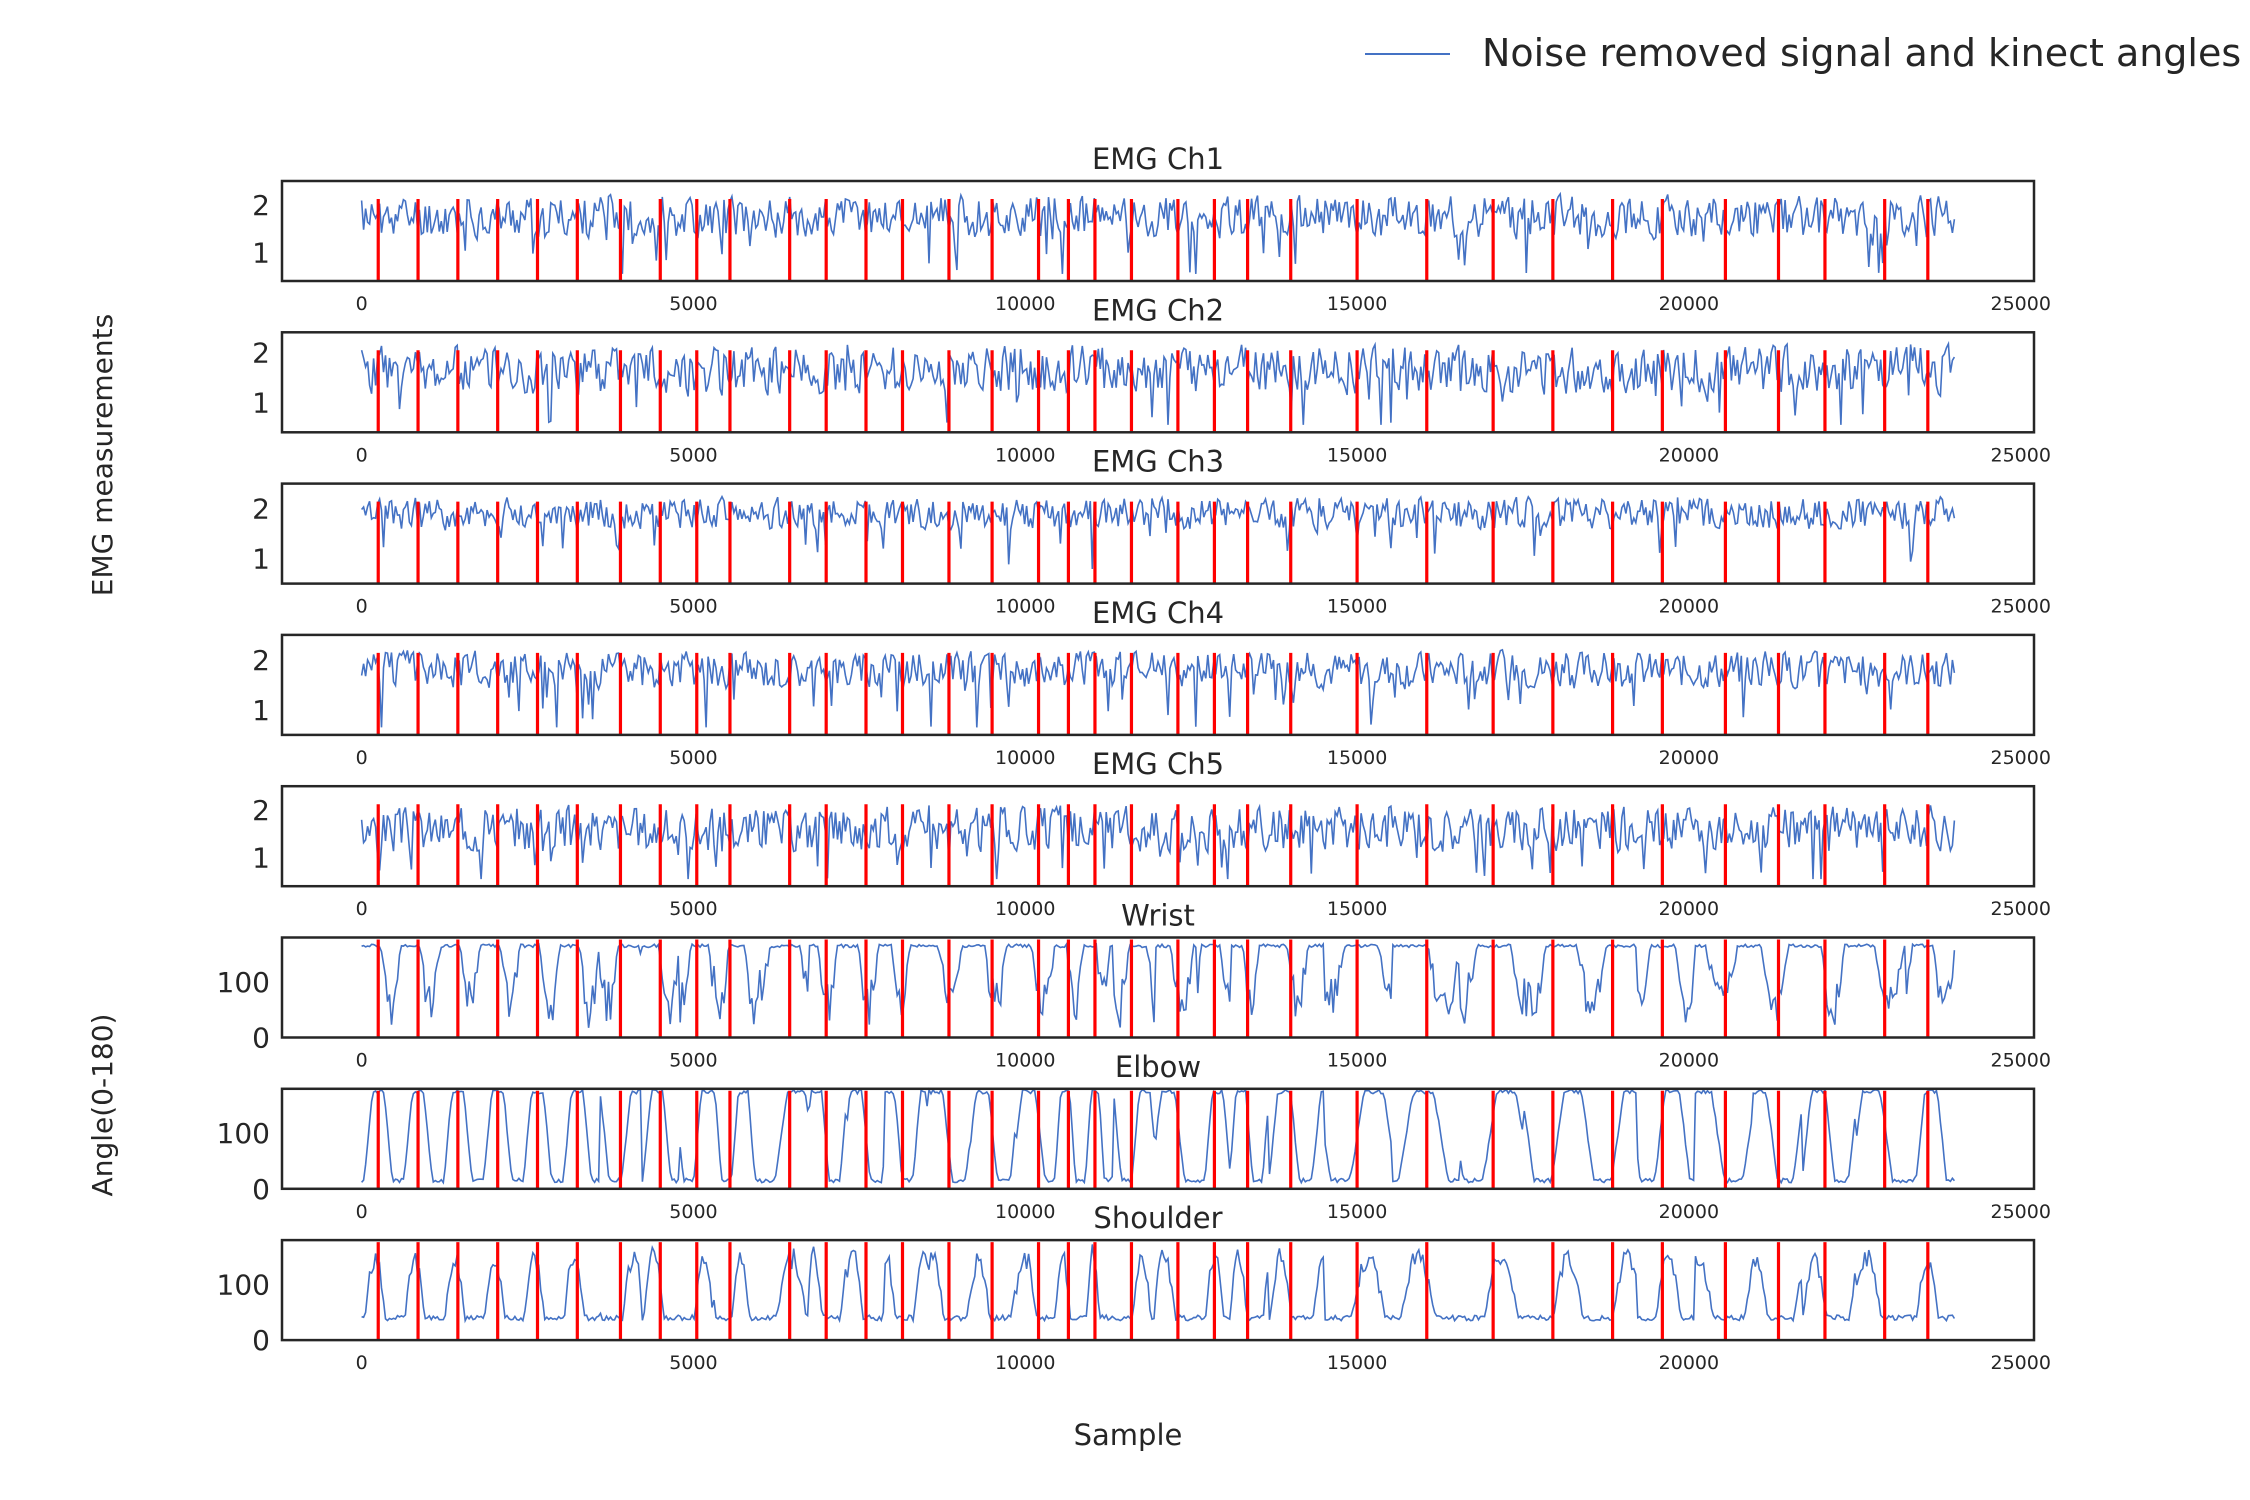 The image size is (2250, 1500). What do you see at coordinates (1157, 1218) in the screenshot?
I see `panel-title: Shoulder` at bounding box center [1157, 1218].